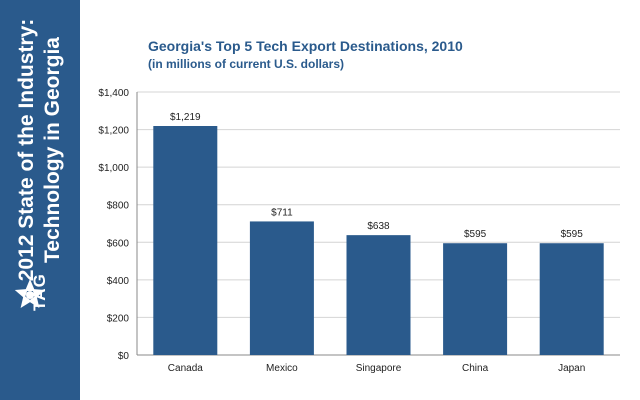 The image size is (640, 400). What do you see at coordinates (185, 368) in the screenshot?
I see `x-tick-label: Canada` at bounding box center [185, 368].